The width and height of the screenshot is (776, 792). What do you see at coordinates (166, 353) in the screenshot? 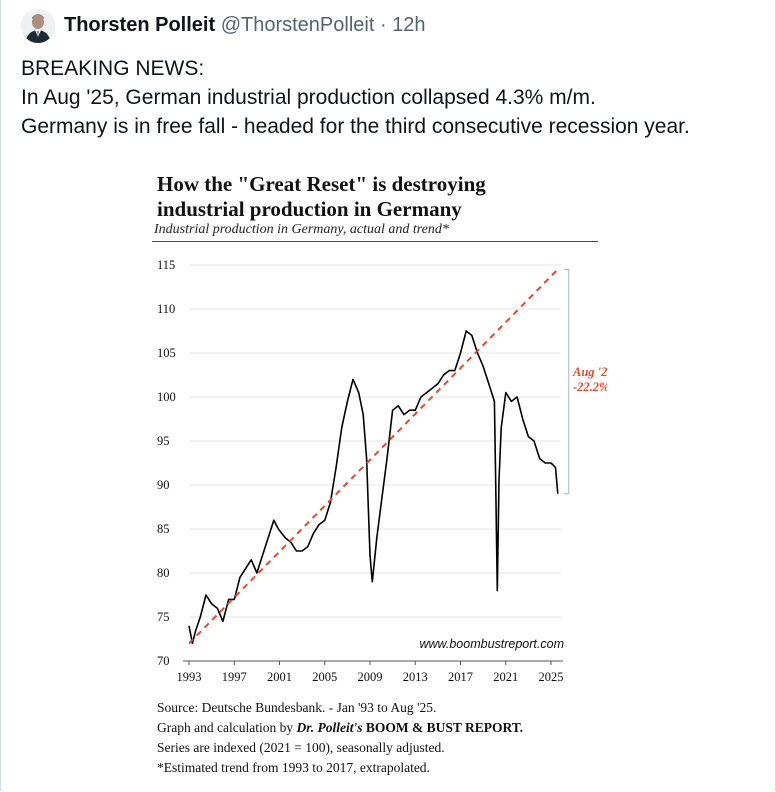
I see `y-tick-label: 105` at bounding box center [166, 353].